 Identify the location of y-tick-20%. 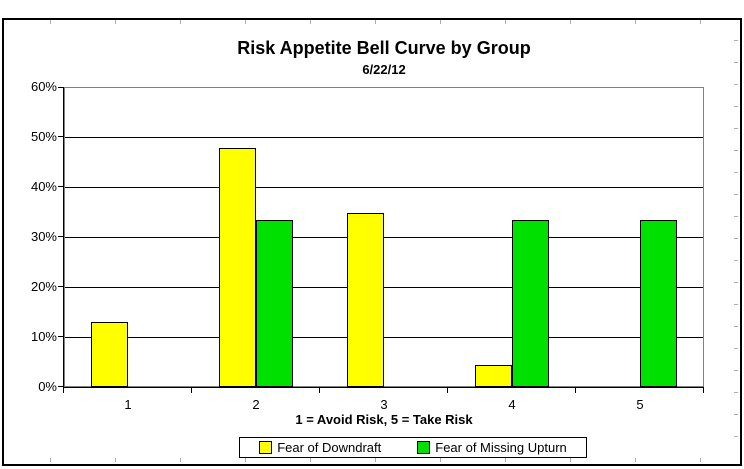
(60, 286).